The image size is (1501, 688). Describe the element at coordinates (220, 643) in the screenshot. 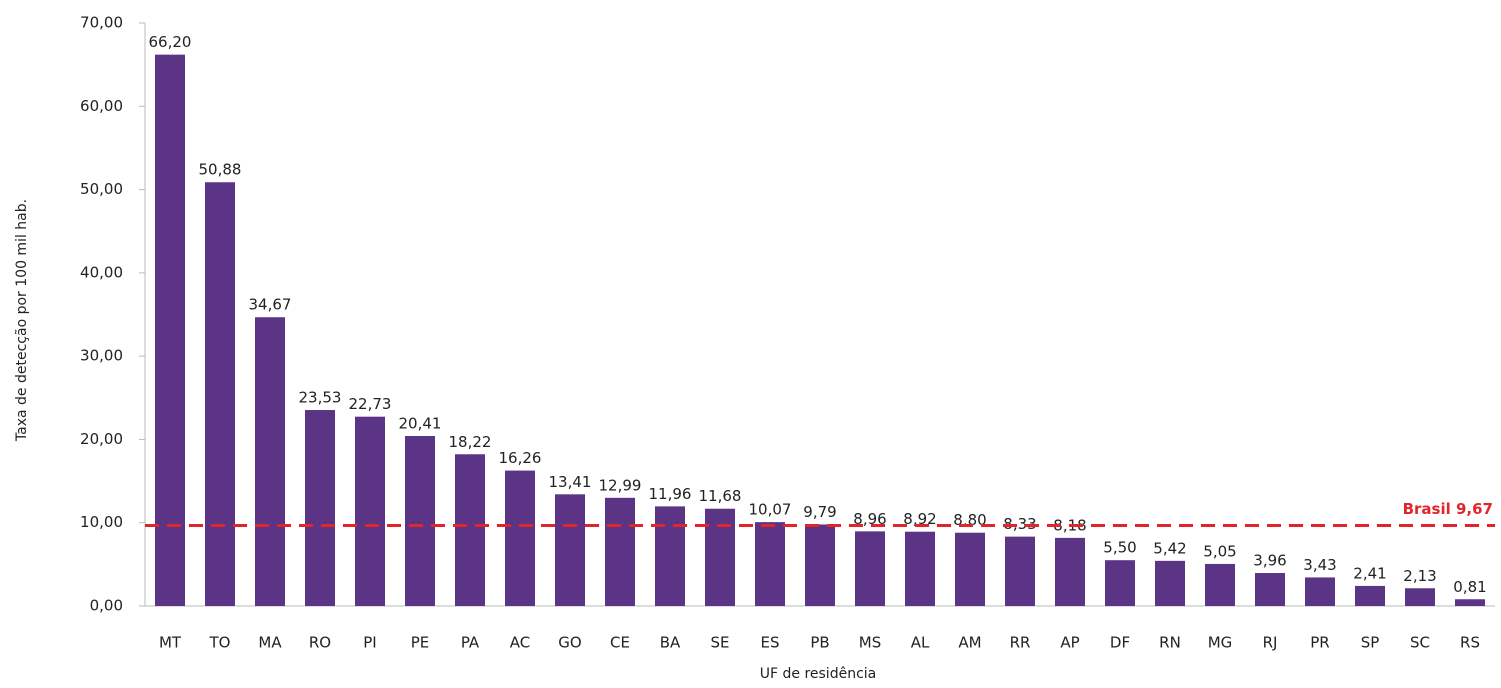

I see `x-tick-label: TO` at that location.